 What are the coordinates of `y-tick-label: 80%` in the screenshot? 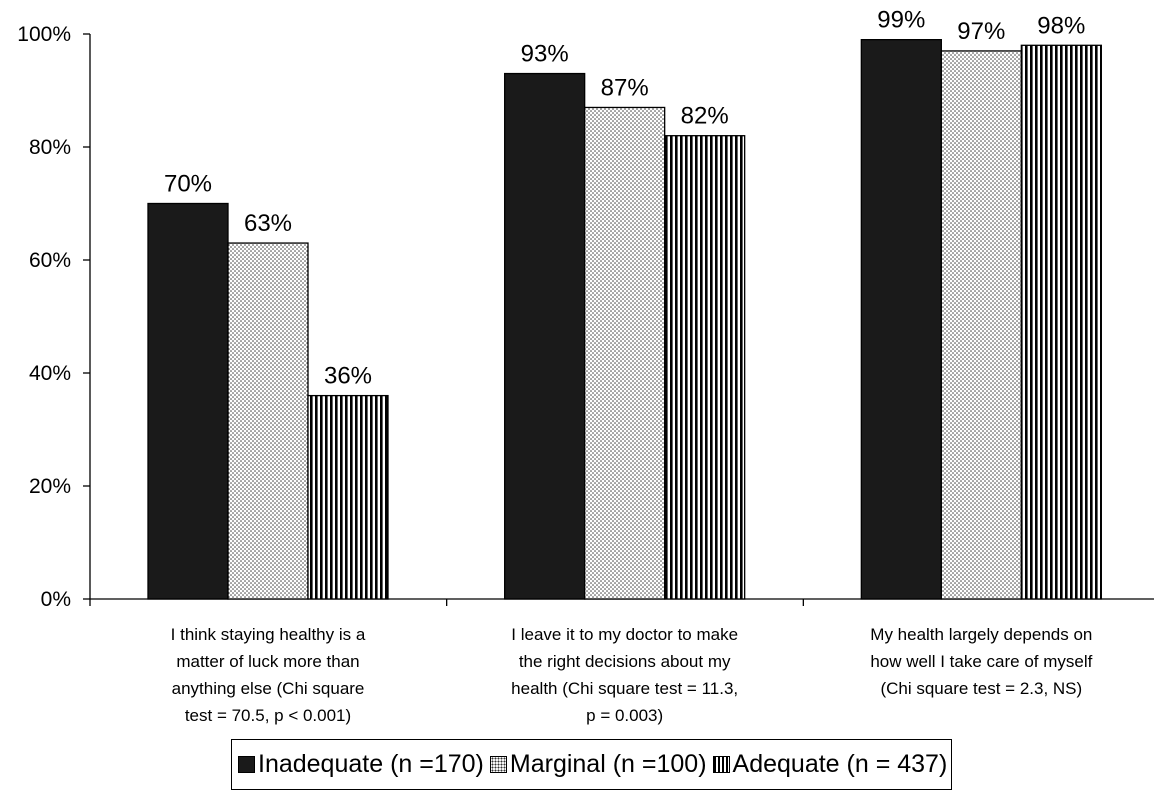 It's located at (50, 147).